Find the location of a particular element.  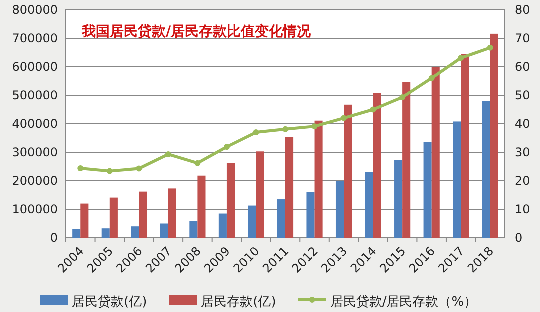

y2-tick-label: 40 is located at coordinates (522, 124).